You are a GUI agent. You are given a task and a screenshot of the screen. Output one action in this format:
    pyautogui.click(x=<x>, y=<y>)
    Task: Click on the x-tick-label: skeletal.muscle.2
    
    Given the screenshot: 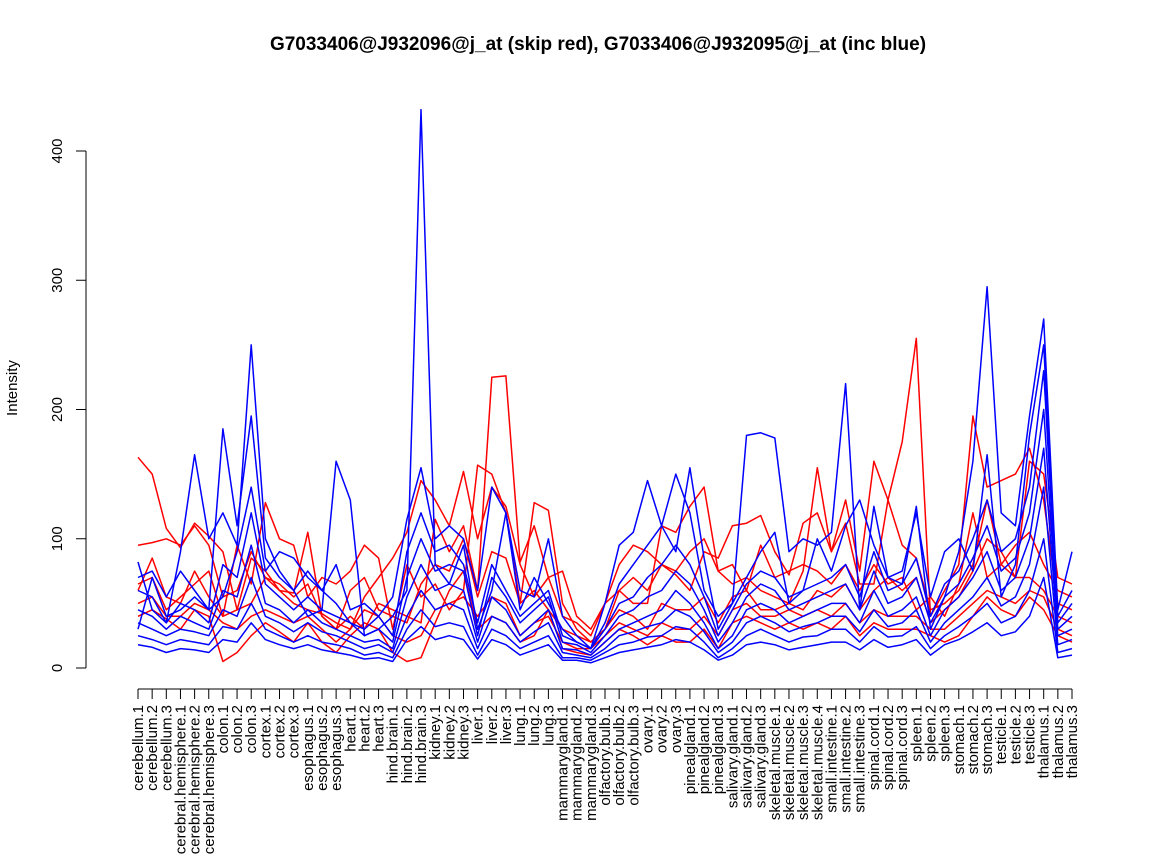 What is the action you would take?
    pyautogui.click(x=789, y=762)
    